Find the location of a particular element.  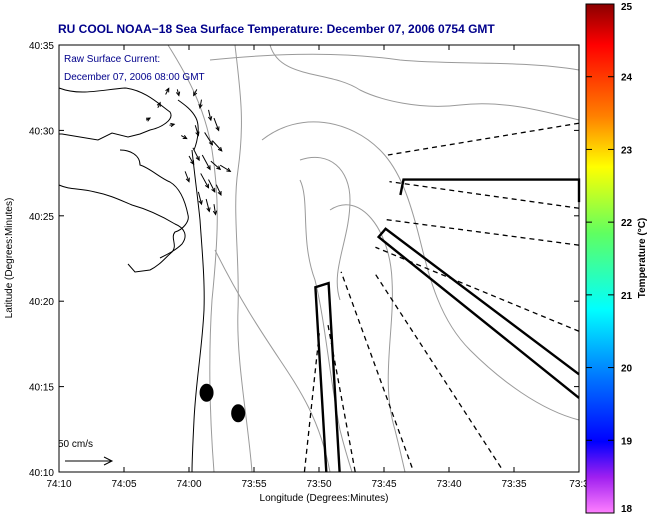

x-tick-label: 73:50 is located at coordinates (318, 484).